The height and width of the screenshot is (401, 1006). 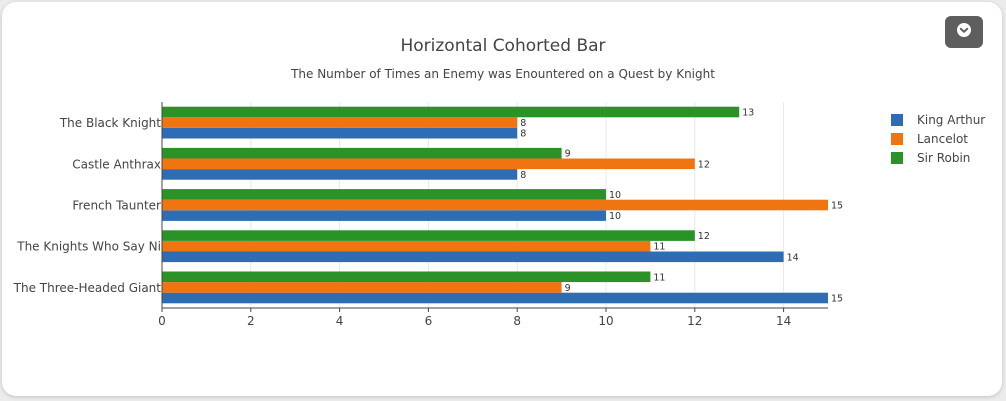 What do you see at coordinates (517, 321) in the screenshot?
I see `x-tick-label: 8` at bounding box center [517, 321].